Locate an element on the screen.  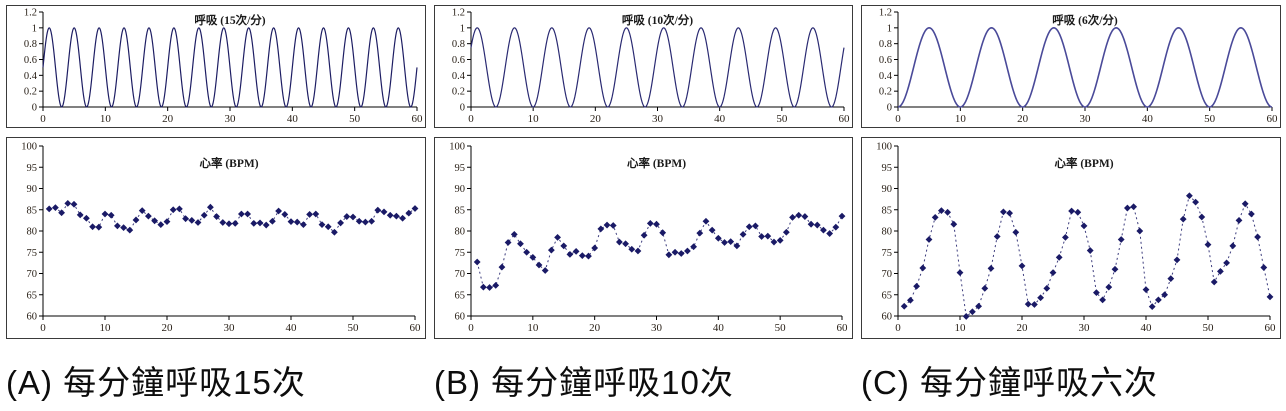
breathing-chart-10: 0 0.2 0.4 0.6 0.8 1 1.2 0 10 20 30 40 50 60 呼吸 (10次/分) is located at coordinates (643, 66).